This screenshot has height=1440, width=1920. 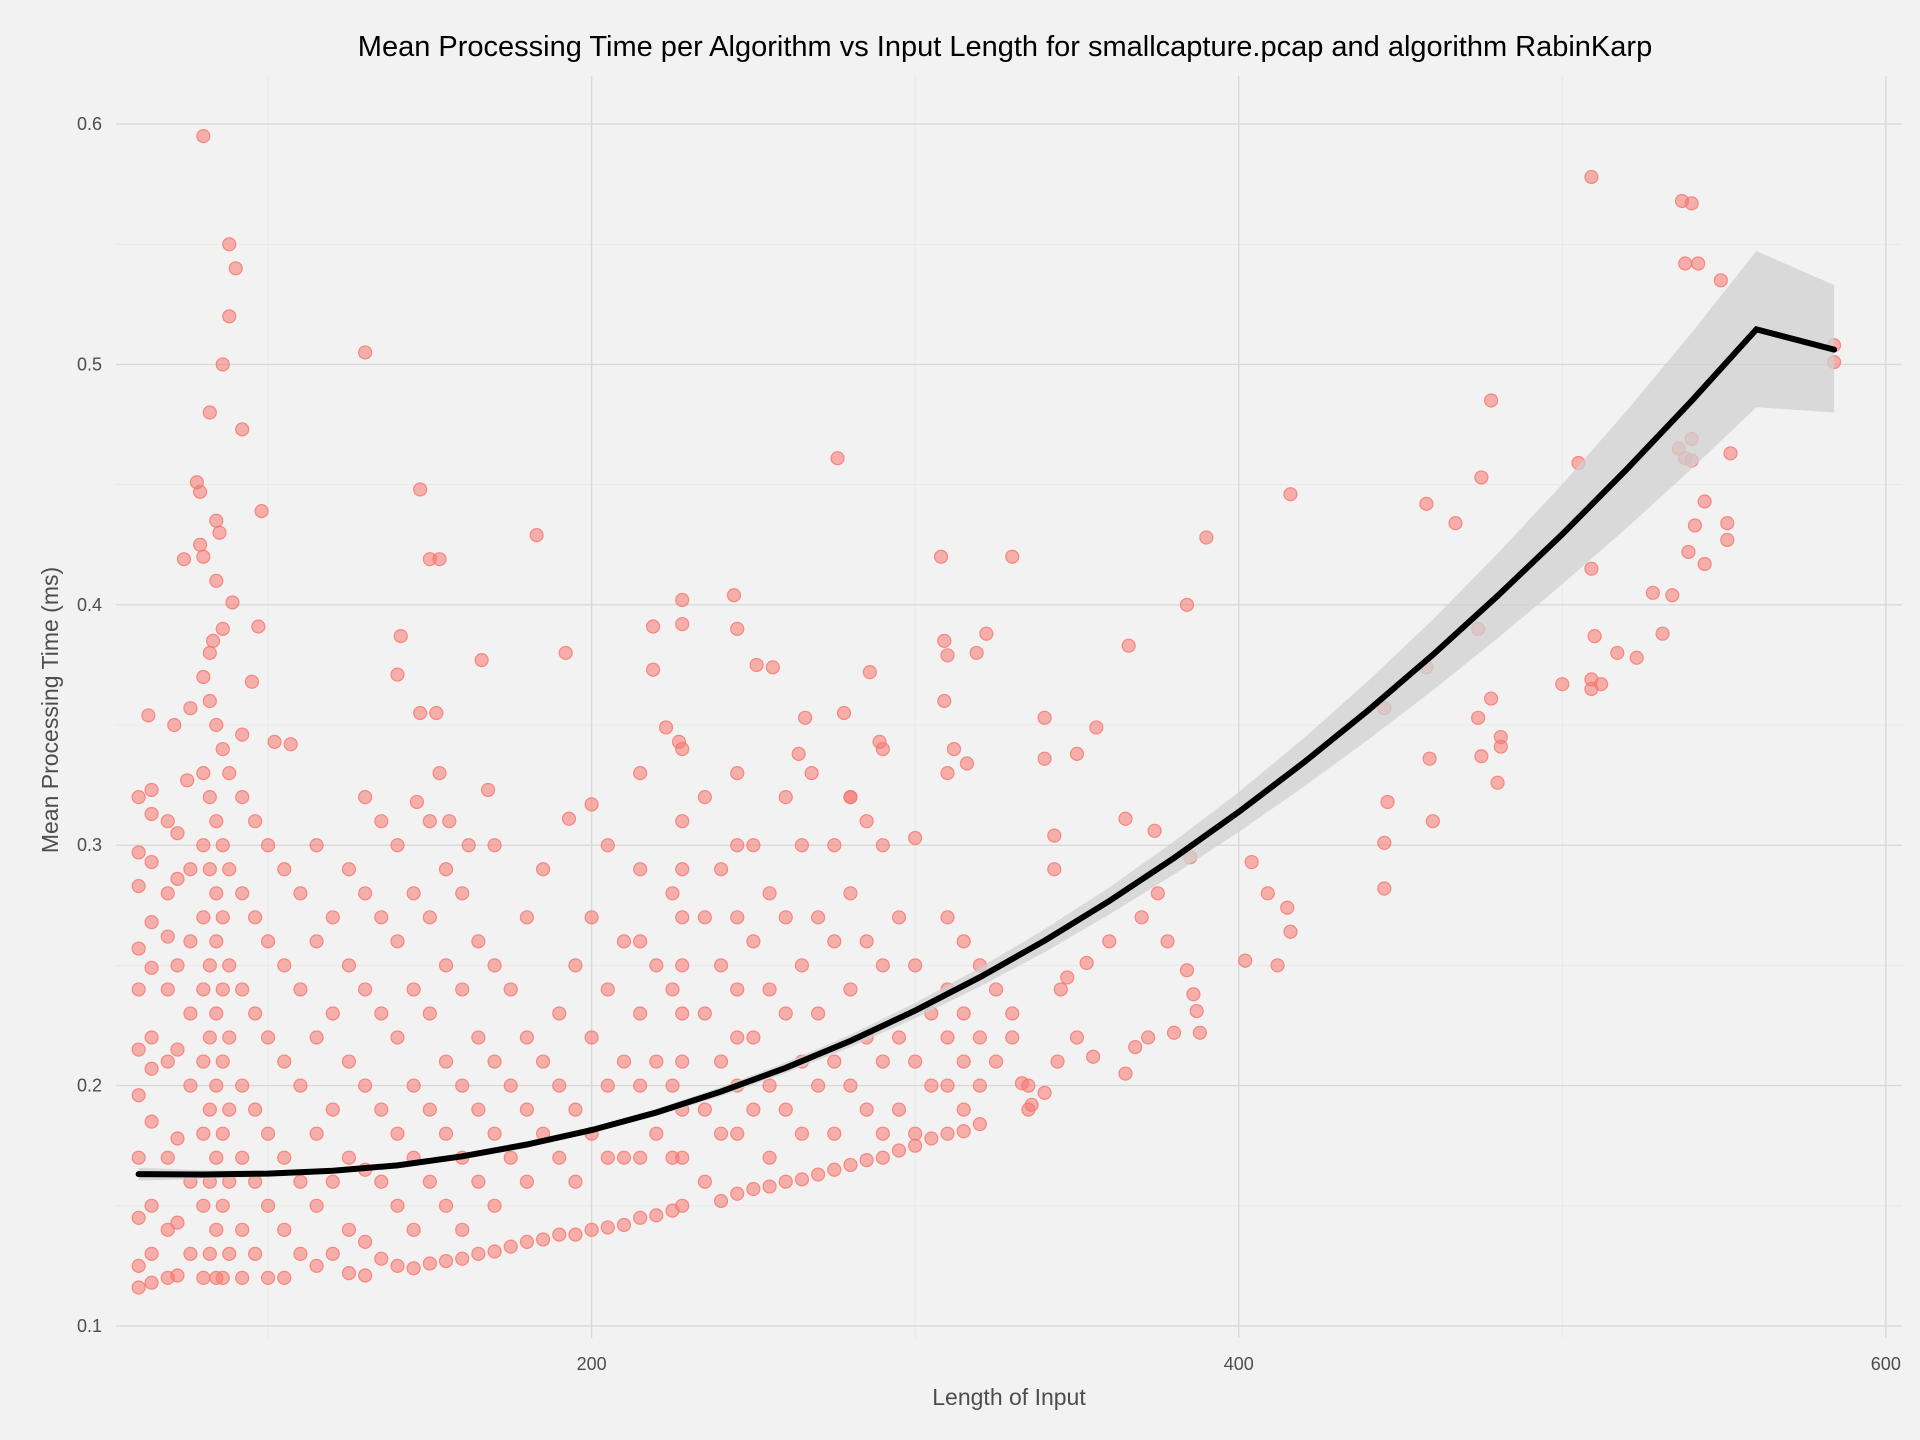 What do you see at coordinates (89, 124) in the screenshot?
I see `y-tick-label: 0.6` at bounding box center [89, 124].